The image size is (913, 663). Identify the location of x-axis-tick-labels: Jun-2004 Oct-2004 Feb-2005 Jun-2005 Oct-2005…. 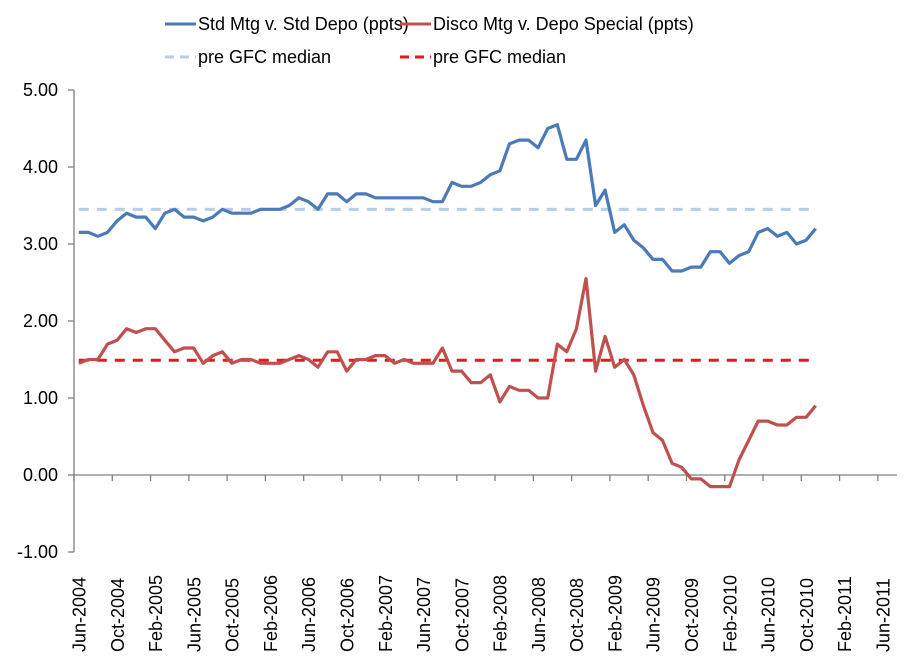
(482, 613).